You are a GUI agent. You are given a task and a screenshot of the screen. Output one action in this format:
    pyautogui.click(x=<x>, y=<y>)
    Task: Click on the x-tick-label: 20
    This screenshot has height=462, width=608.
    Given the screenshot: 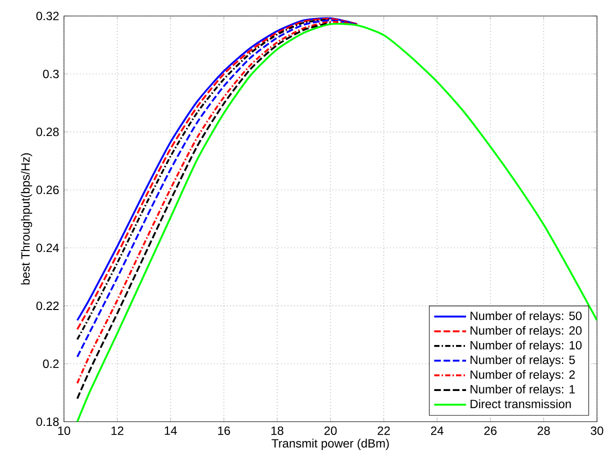 What is the action you would take?
    pyautogui.click(x=330, y=431)
    